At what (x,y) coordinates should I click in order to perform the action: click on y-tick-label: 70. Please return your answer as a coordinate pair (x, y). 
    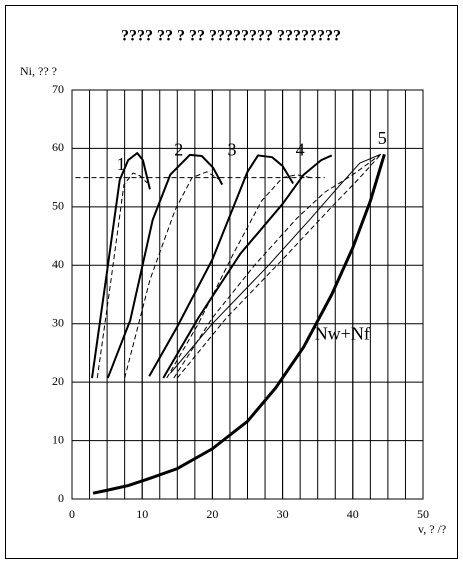
    Looking at the image, I should click on (58, 89).